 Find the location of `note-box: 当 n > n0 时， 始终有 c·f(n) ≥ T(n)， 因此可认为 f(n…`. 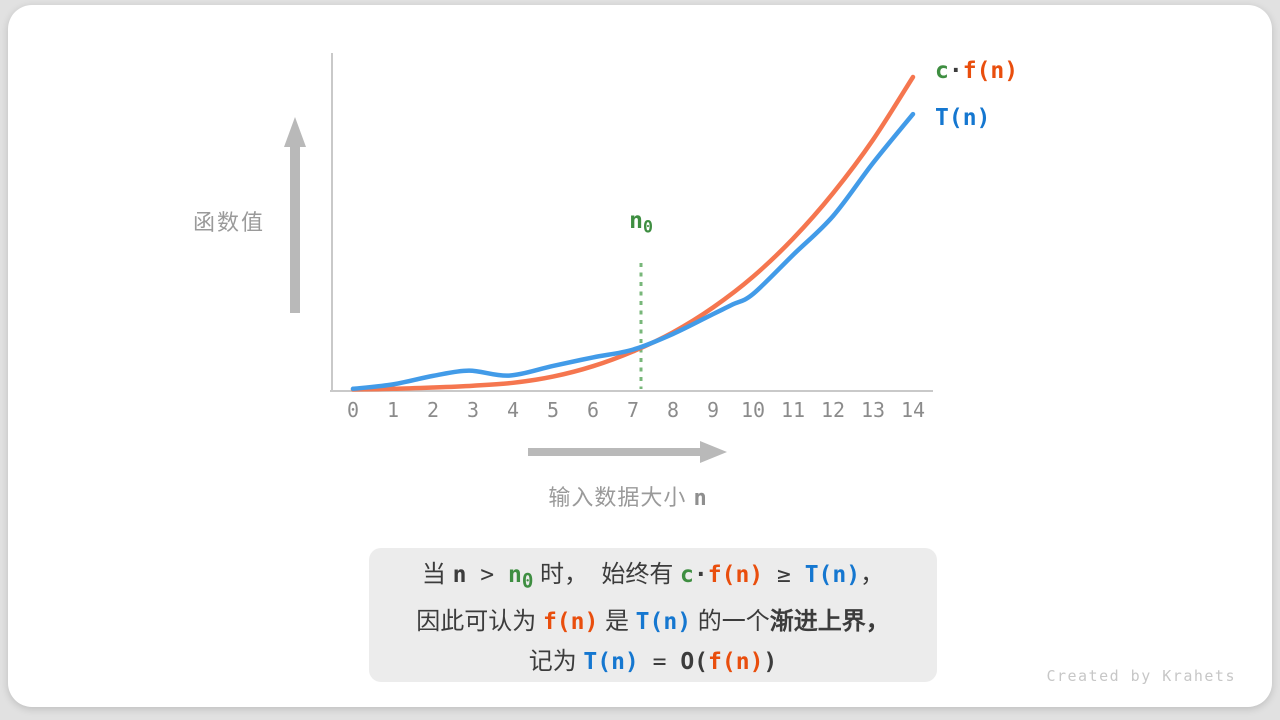

note-box: 当 n > n0 时， 始终有 c·f(n) ≥ T(n)， 因此可认为 f(n… is located at coordinates (653, 615).